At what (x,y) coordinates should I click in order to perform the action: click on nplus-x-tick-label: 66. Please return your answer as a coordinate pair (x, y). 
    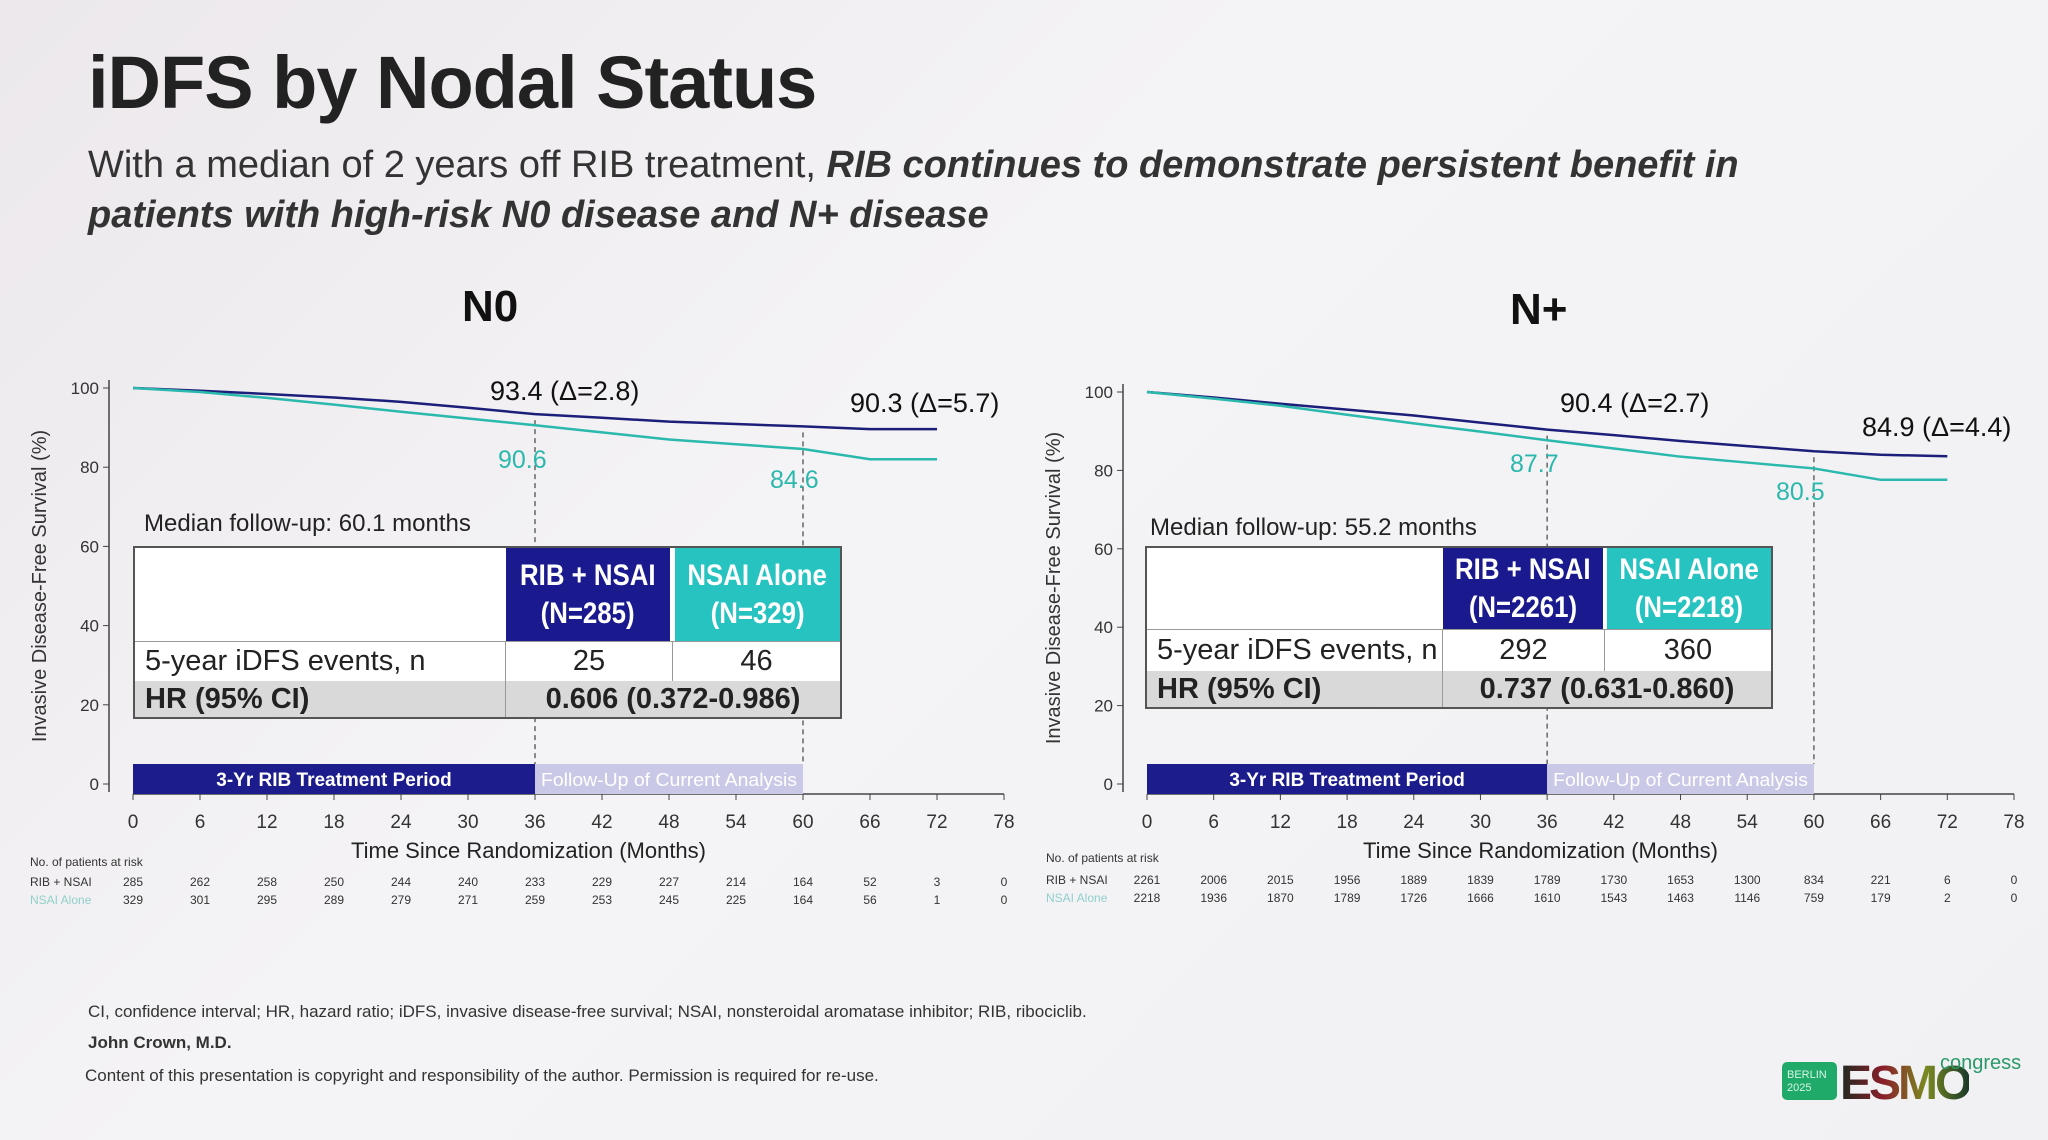
    Looking at the image, I should click on (1880, 822).